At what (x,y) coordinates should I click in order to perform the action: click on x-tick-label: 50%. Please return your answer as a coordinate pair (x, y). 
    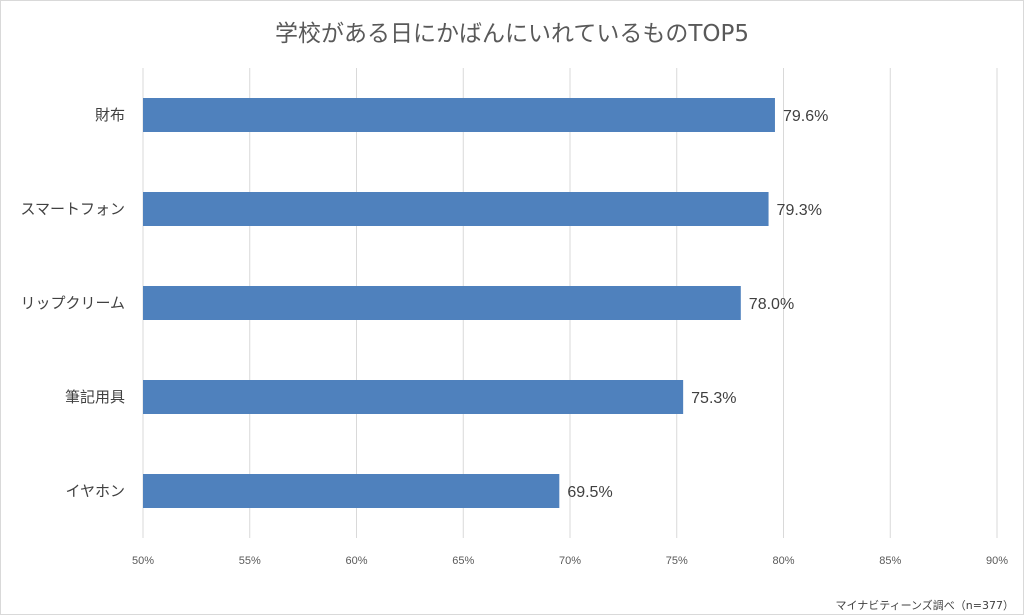
    Looking at the image, I should click on (143, 561).